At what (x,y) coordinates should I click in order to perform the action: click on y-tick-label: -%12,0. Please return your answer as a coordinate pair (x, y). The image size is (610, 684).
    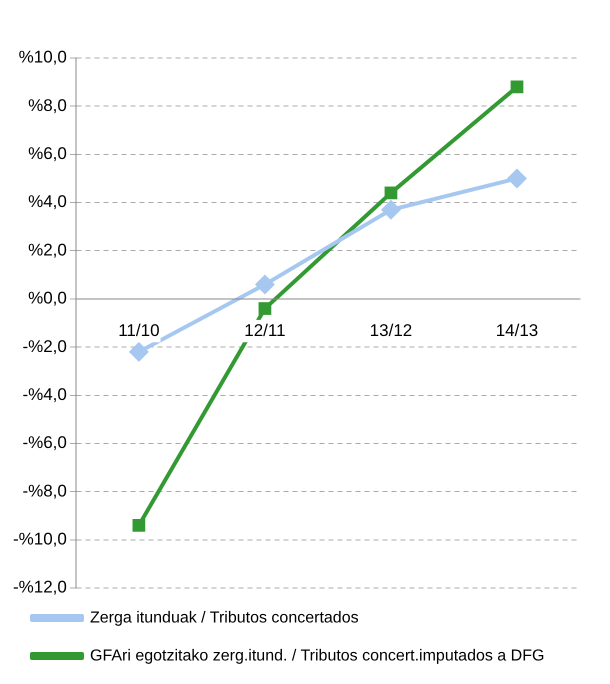
    Looking at the image, I should click on (39, 587).